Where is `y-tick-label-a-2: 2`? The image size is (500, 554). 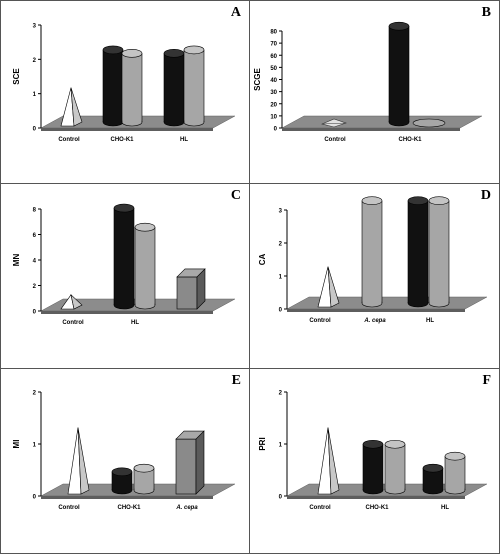
y-tick-label-a-2: 2 is located at coordinates (35, 61).